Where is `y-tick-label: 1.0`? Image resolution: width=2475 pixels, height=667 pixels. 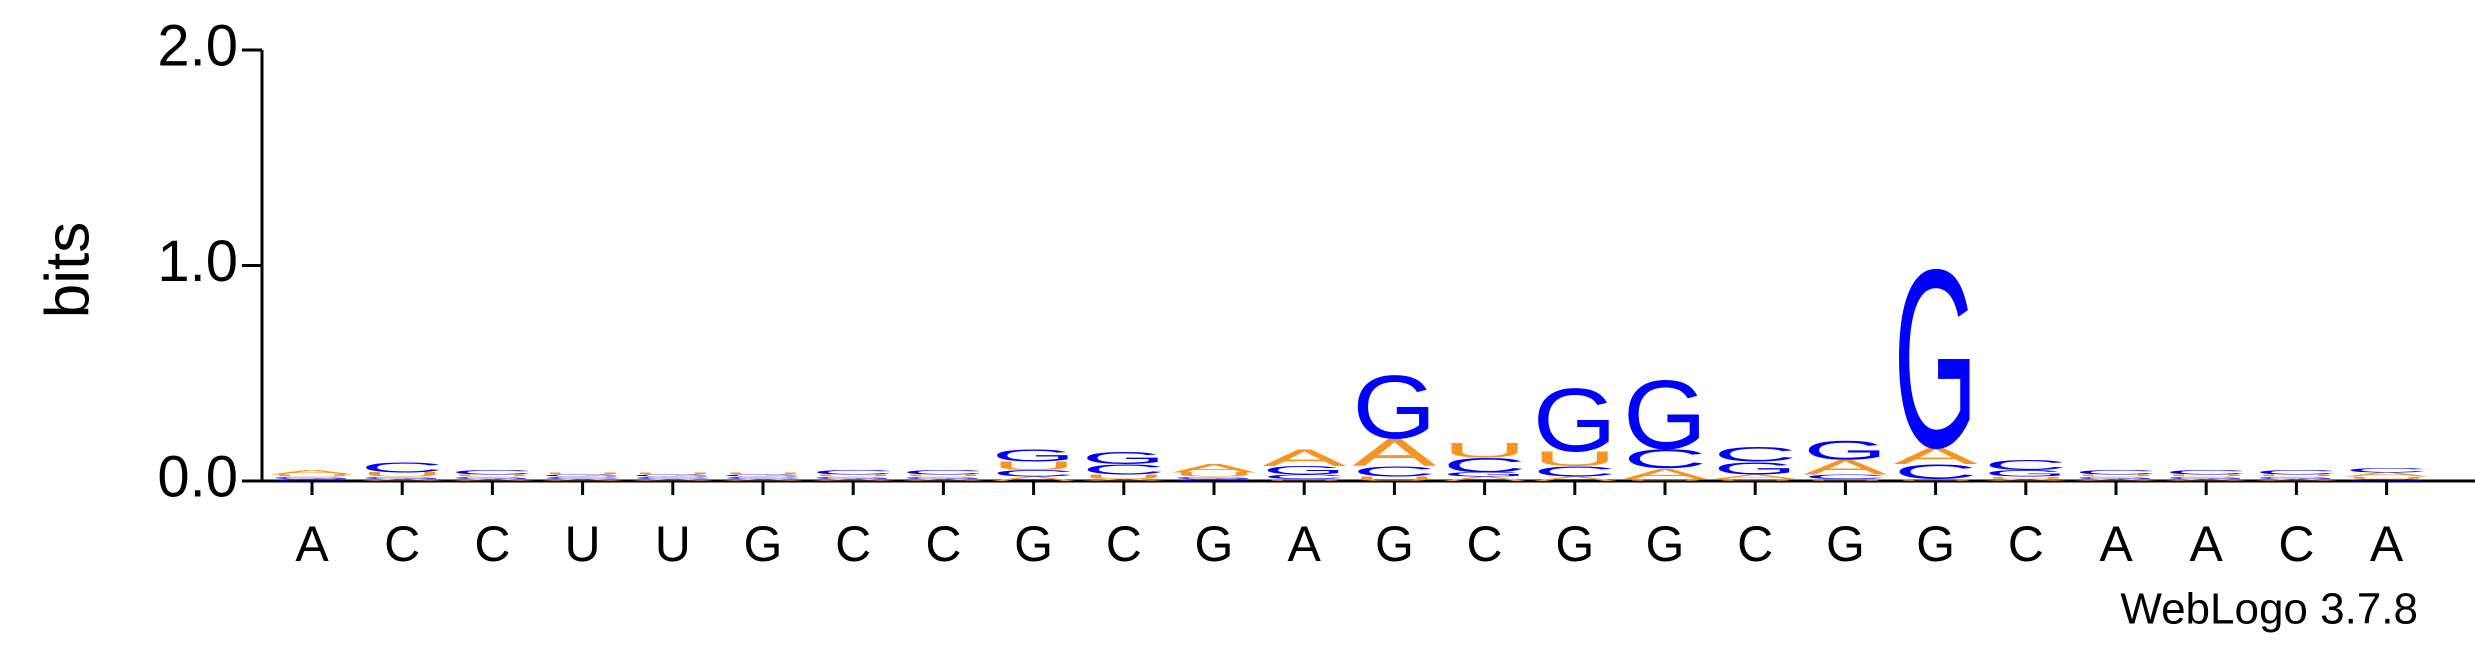
y-tick-label: 1.0 is located at coordinates (197, 261).